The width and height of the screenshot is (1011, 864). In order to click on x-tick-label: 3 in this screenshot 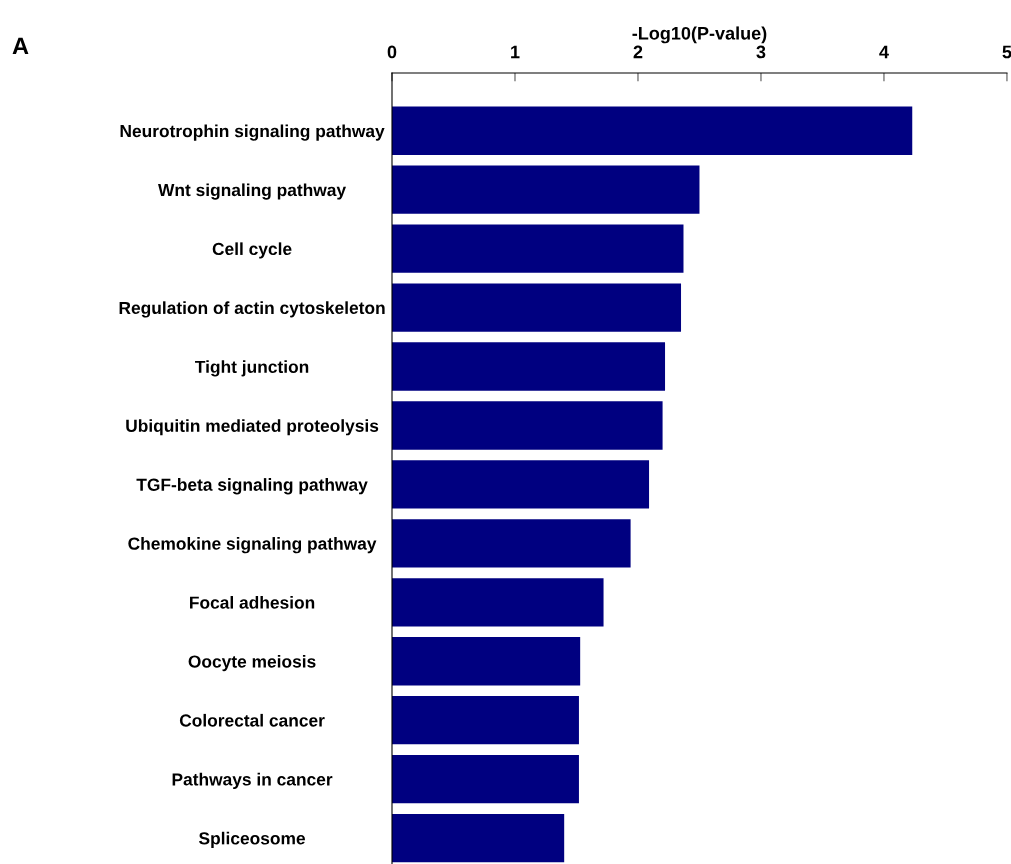, I will do `click(761, 52)`.